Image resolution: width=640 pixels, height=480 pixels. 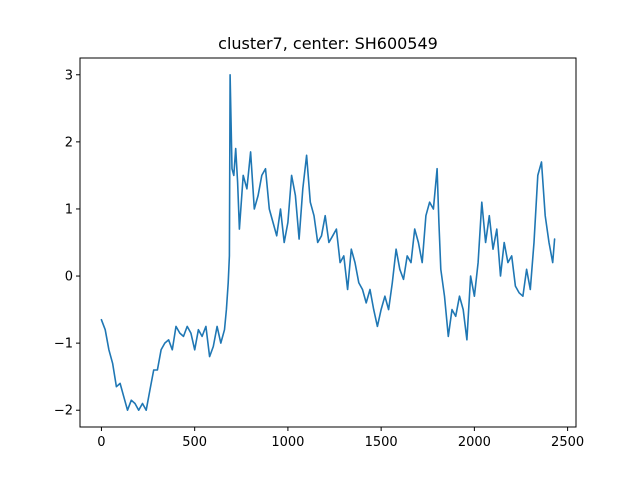 What do you see at coordinates (69, 277) in the screenshot?
I see `y-tick-label: 0` at bounding box center [69, 277].